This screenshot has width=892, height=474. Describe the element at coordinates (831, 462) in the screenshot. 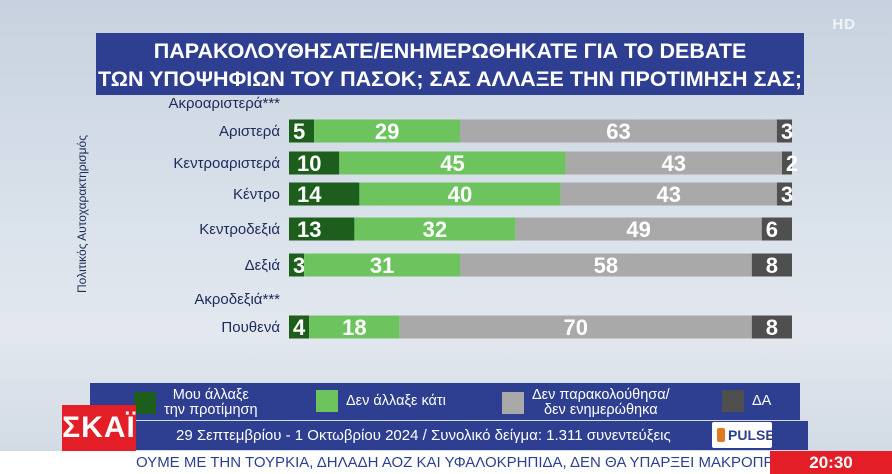

I see `clock: 20:30` at that location.